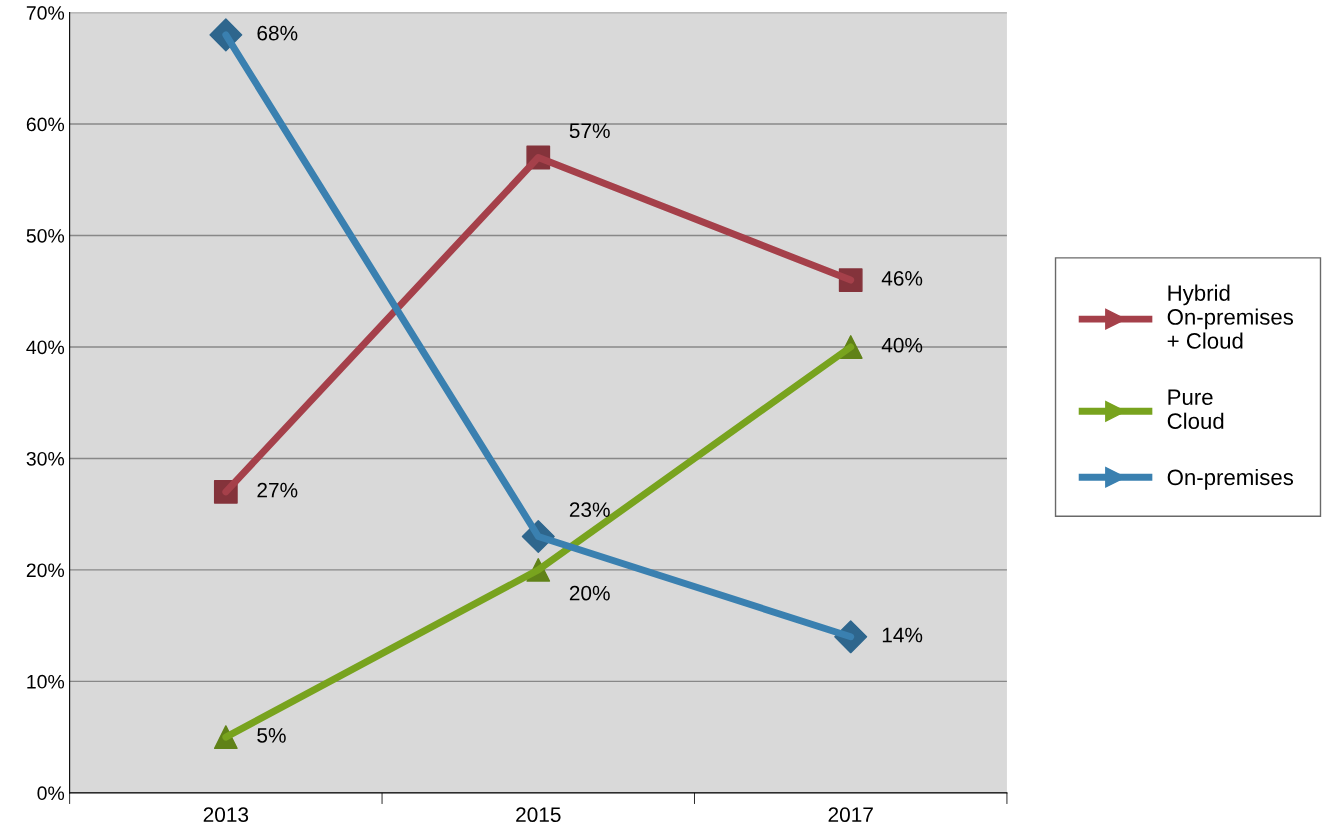 The height and width of the screenshot is (839, 1339). Describe the element at coordinates (45, 124) in the screenshot. I see `y-tick-label: 60%` at that location.